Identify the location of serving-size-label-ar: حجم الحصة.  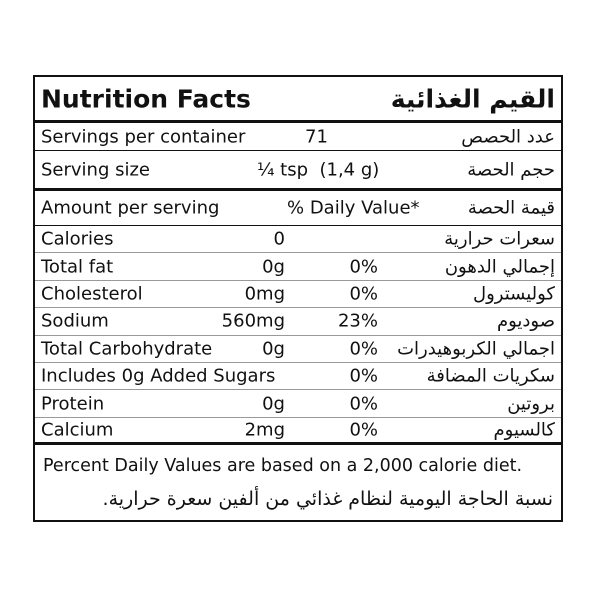
(511, 169).